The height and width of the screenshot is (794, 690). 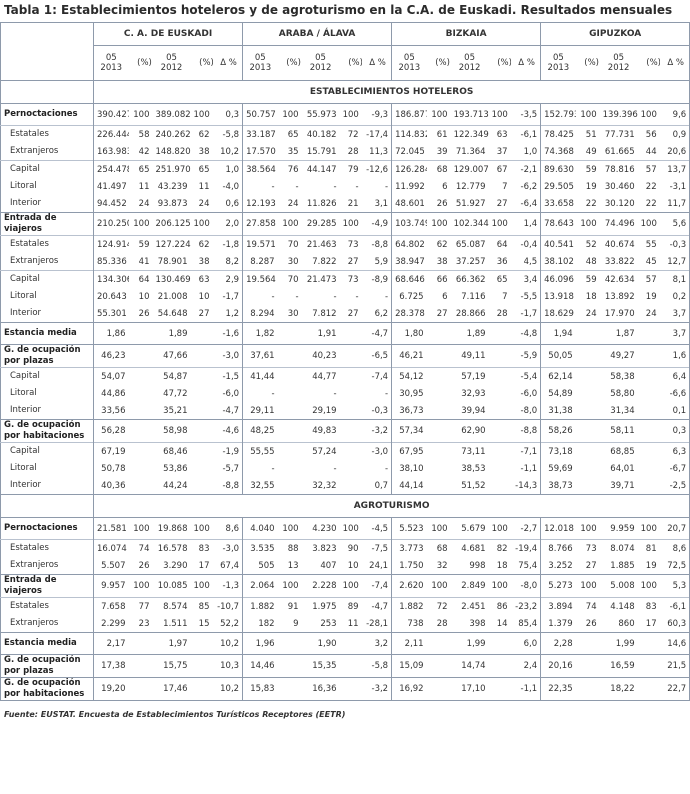 I want to click on value-cell: 0,6, so click(x=228, y=204).